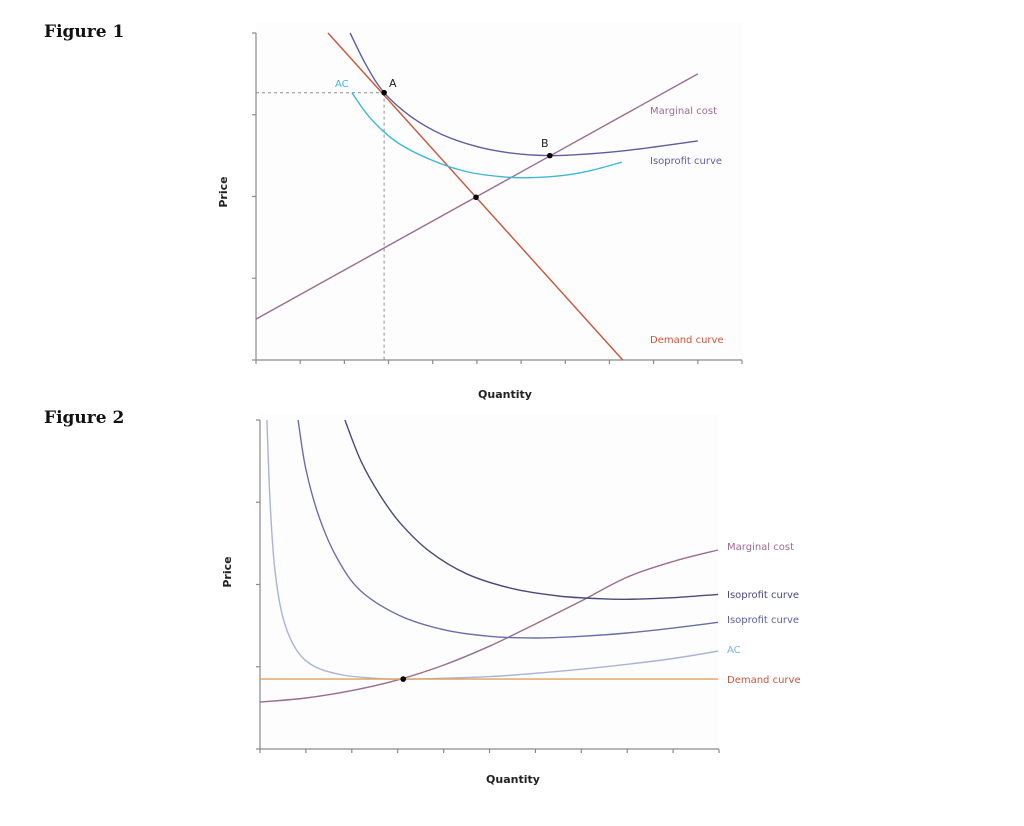 This screenshot has width=1024, height=826. I want to click on series-ac, so click(486, 135).